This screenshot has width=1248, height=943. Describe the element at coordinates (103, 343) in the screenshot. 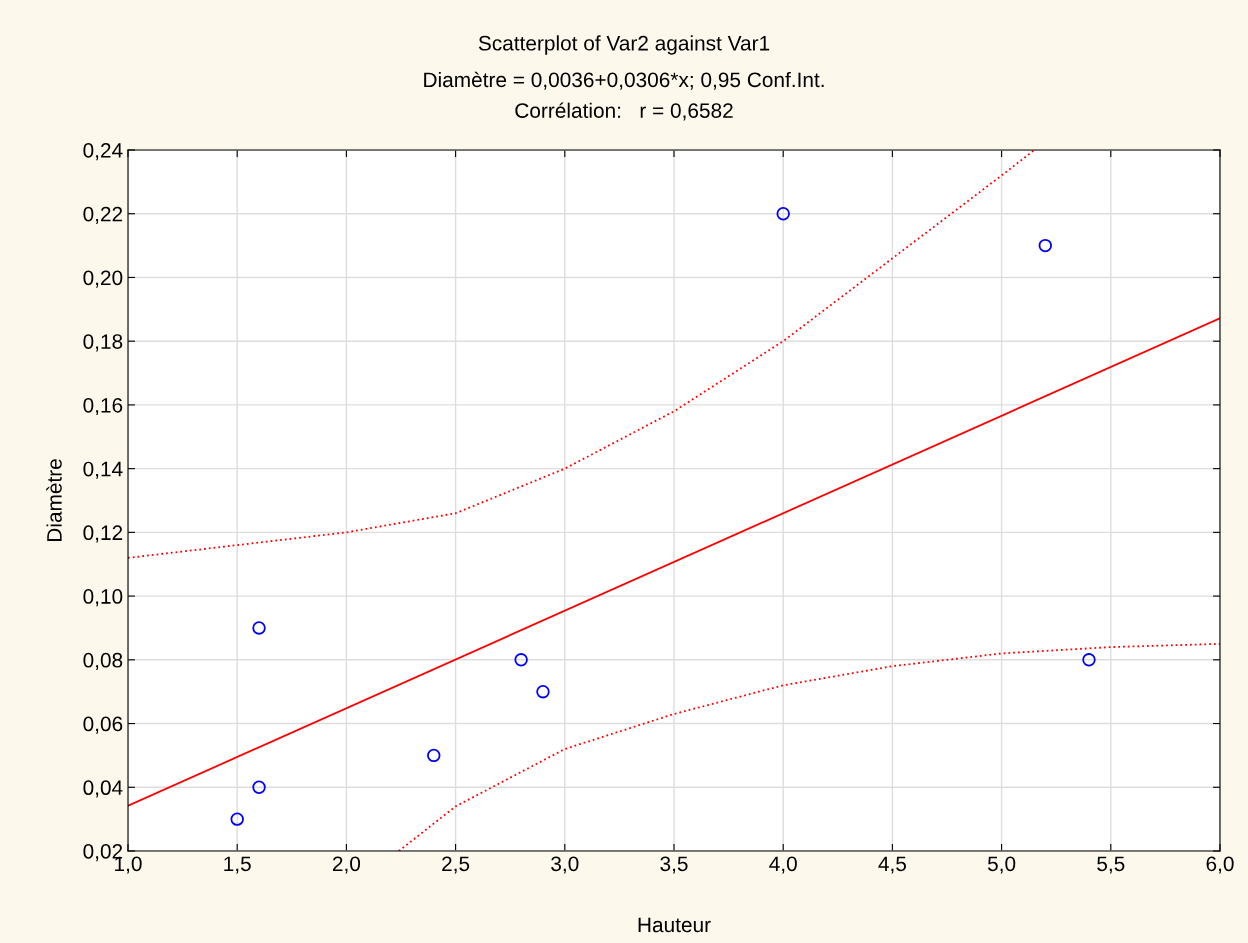

I see `y-tick-label: 0,18` at that location.